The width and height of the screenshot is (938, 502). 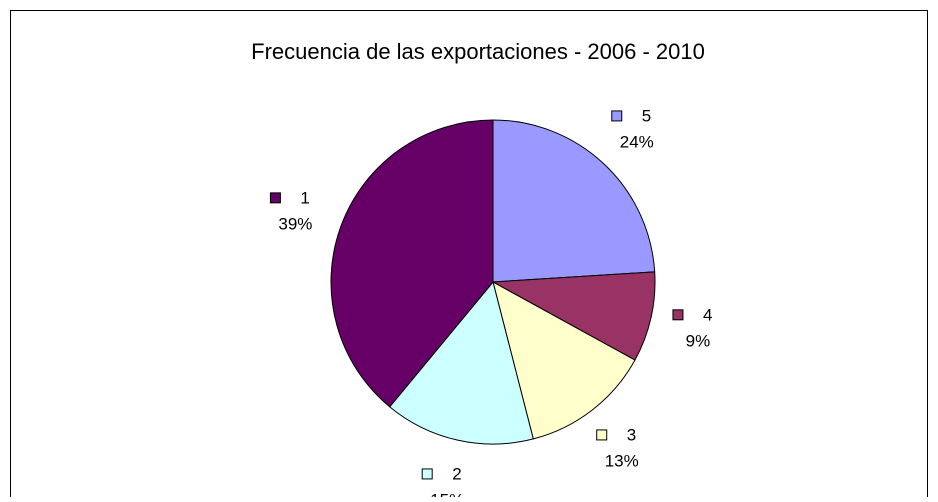 I want to click on slice-name: 3, so click(x=631, y=434).